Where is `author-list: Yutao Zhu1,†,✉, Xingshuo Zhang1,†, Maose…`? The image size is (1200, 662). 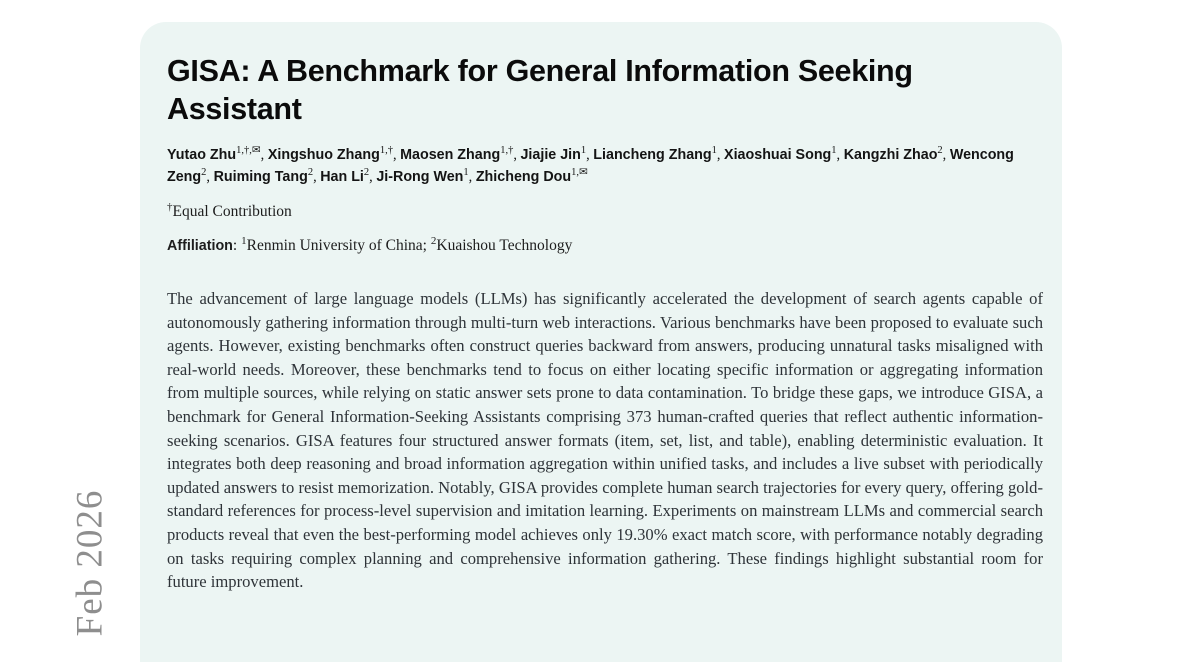 author-list: Yutao Zhu1,†,✉, Xingshuo Zhang1,†, Maose… is located at coordinates (604, 166).